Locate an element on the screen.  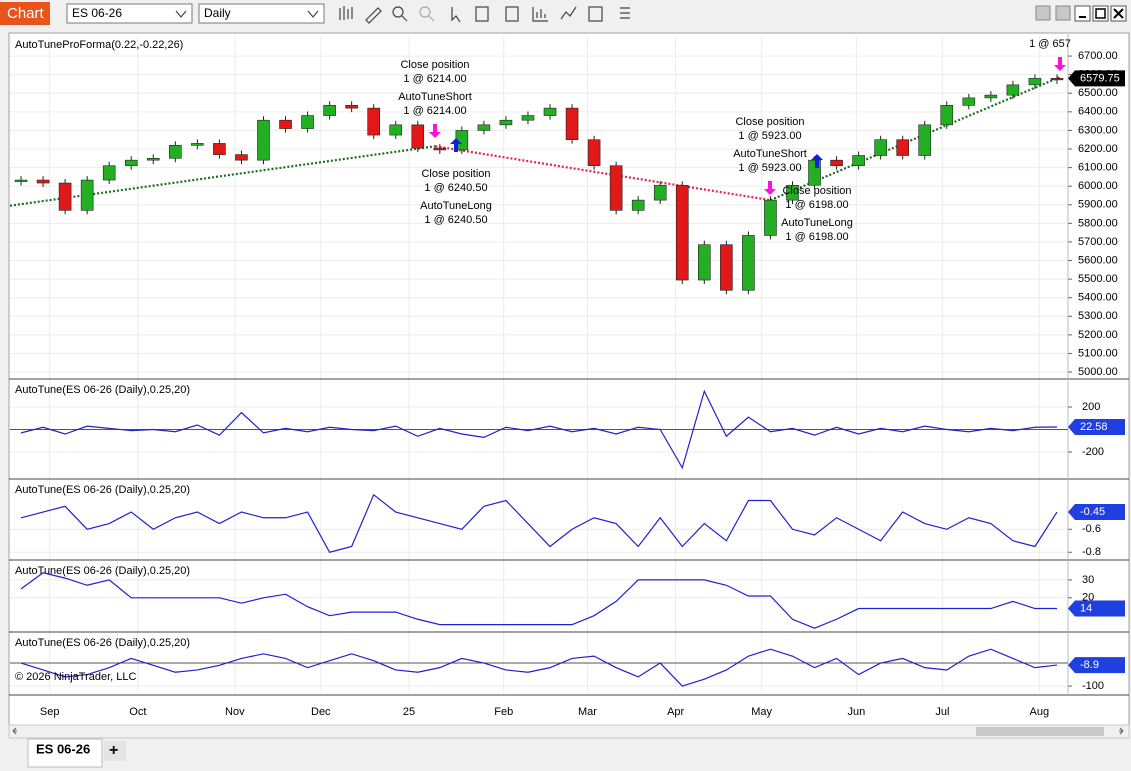
scrollbar is located at coordinates (569, 731).